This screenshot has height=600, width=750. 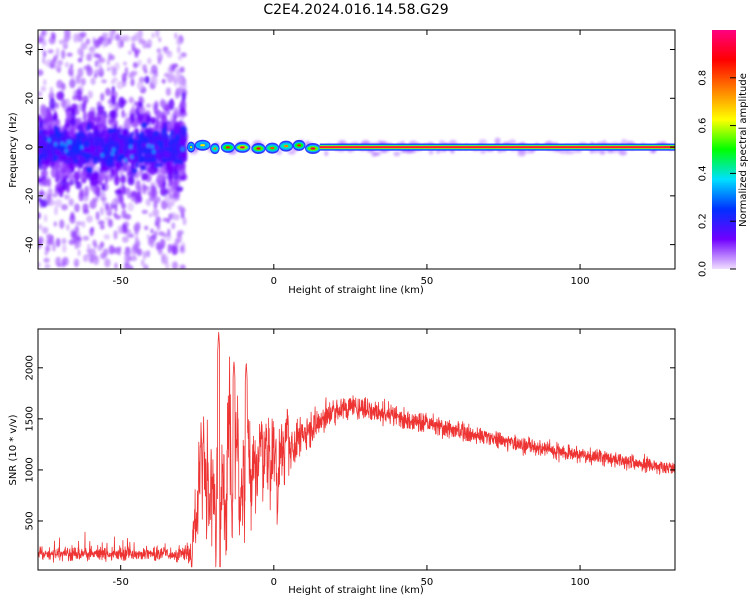 What do you see at coordinates (497, 147) in the screenshot?
I see `continuous-signal` at bounding box center [497, 147].